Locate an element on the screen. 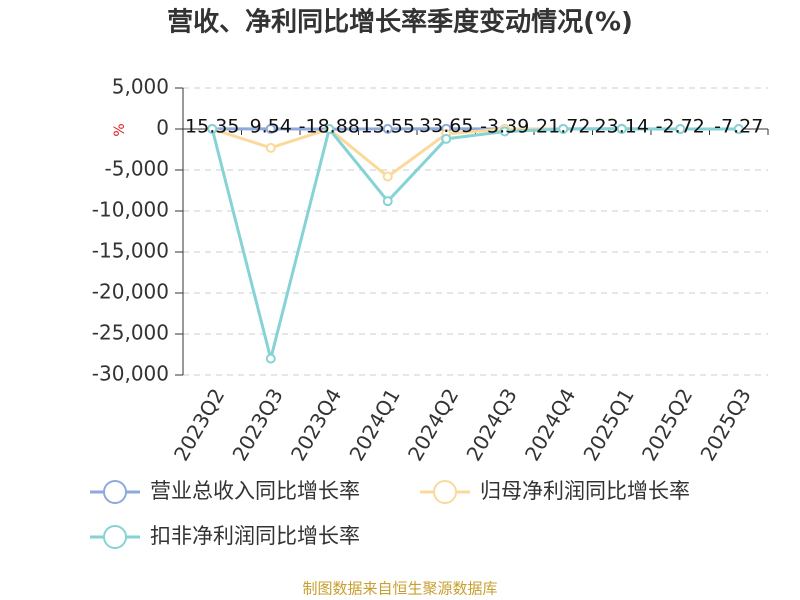  y-tick-label: 0 is located at coordinates (162, 128).